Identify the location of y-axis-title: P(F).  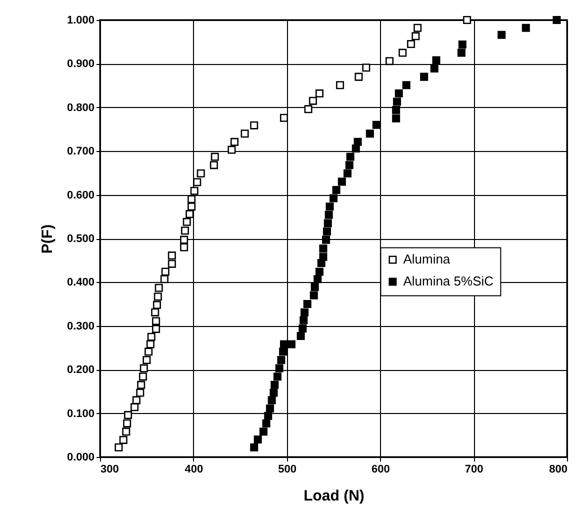
(47, 239).